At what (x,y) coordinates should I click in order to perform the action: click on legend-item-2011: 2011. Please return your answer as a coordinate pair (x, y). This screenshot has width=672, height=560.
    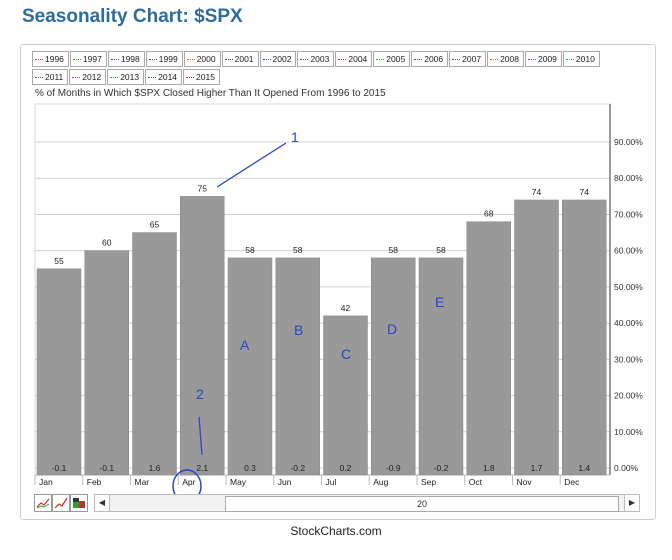
    Looking at the image, I should click on (50, 77).